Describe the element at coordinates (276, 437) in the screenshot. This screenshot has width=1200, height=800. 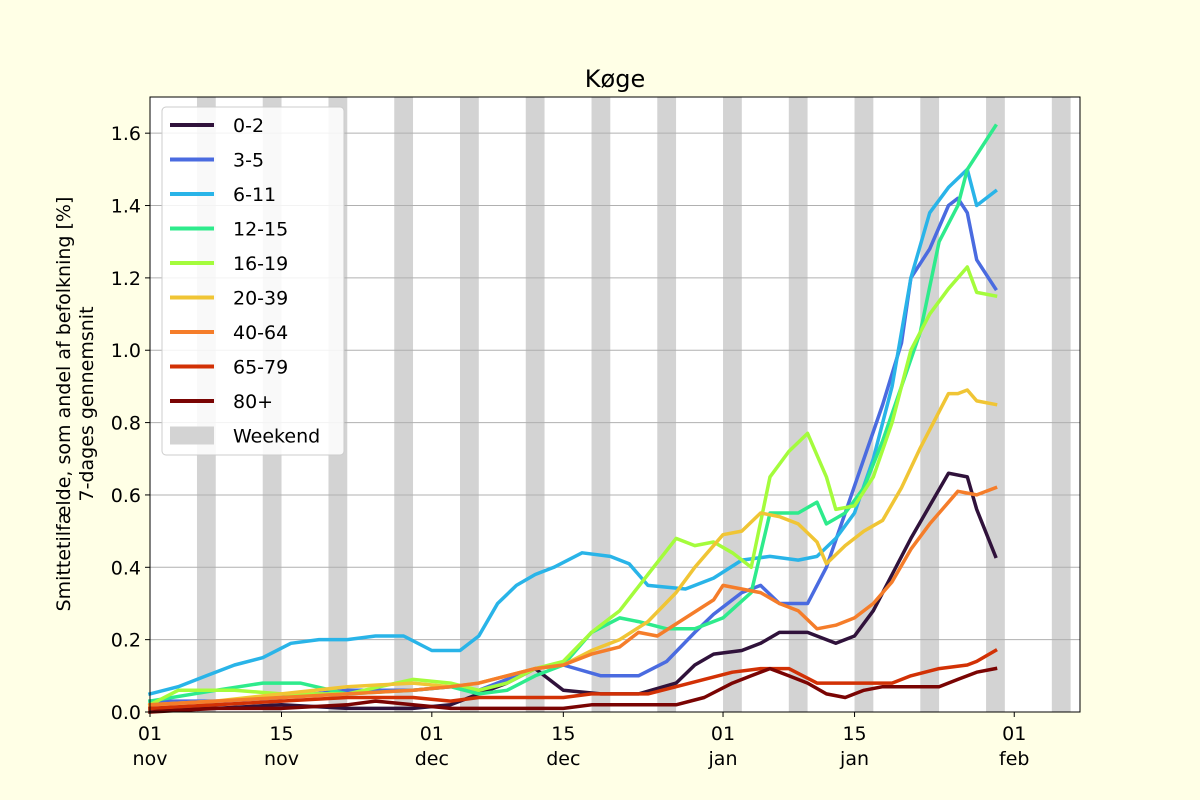
I see `legend-label-weekend: Weekend` at that location.